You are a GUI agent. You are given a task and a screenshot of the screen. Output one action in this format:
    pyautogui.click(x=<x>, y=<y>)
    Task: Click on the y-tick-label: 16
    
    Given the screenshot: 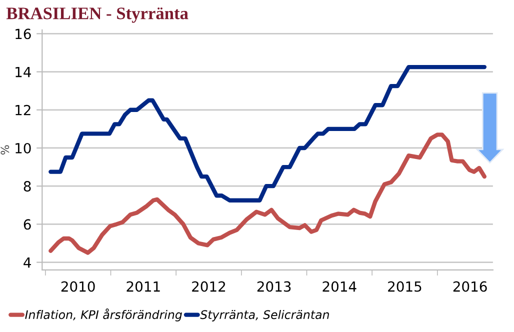 What is the action you would take?
    pyautogui.click(x=23, y=34)
    